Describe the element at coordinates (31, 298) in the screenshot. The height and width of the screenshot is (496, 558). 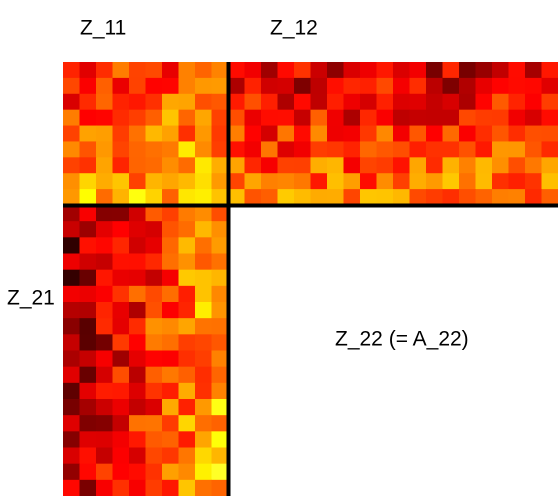
I see `block-label: Z_21` at that location.